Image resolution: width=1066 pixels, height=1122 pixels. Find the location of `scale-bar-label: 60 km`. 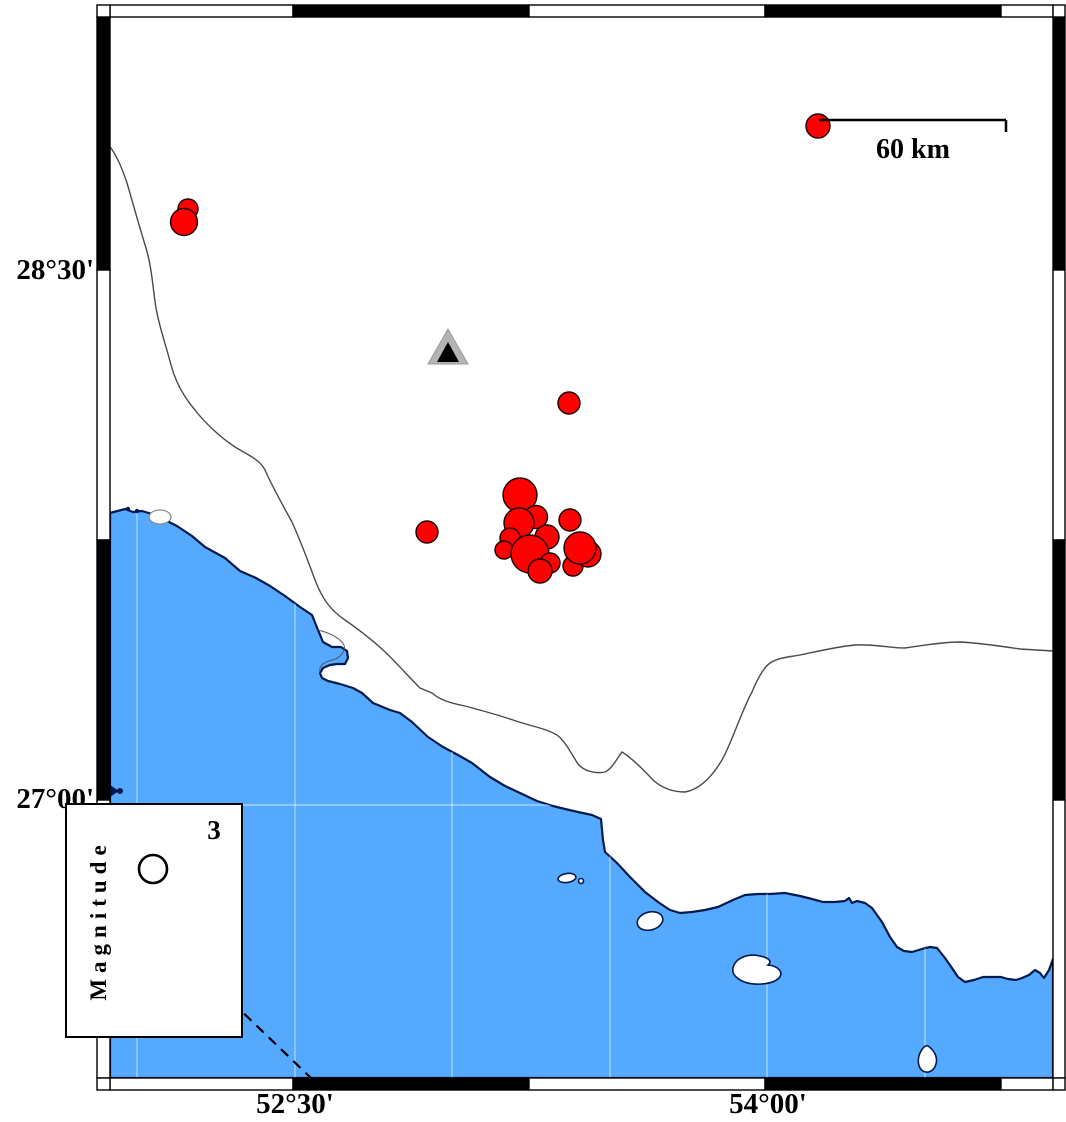

scale-bar-label: 60 km is located at coordinates (913, 149).